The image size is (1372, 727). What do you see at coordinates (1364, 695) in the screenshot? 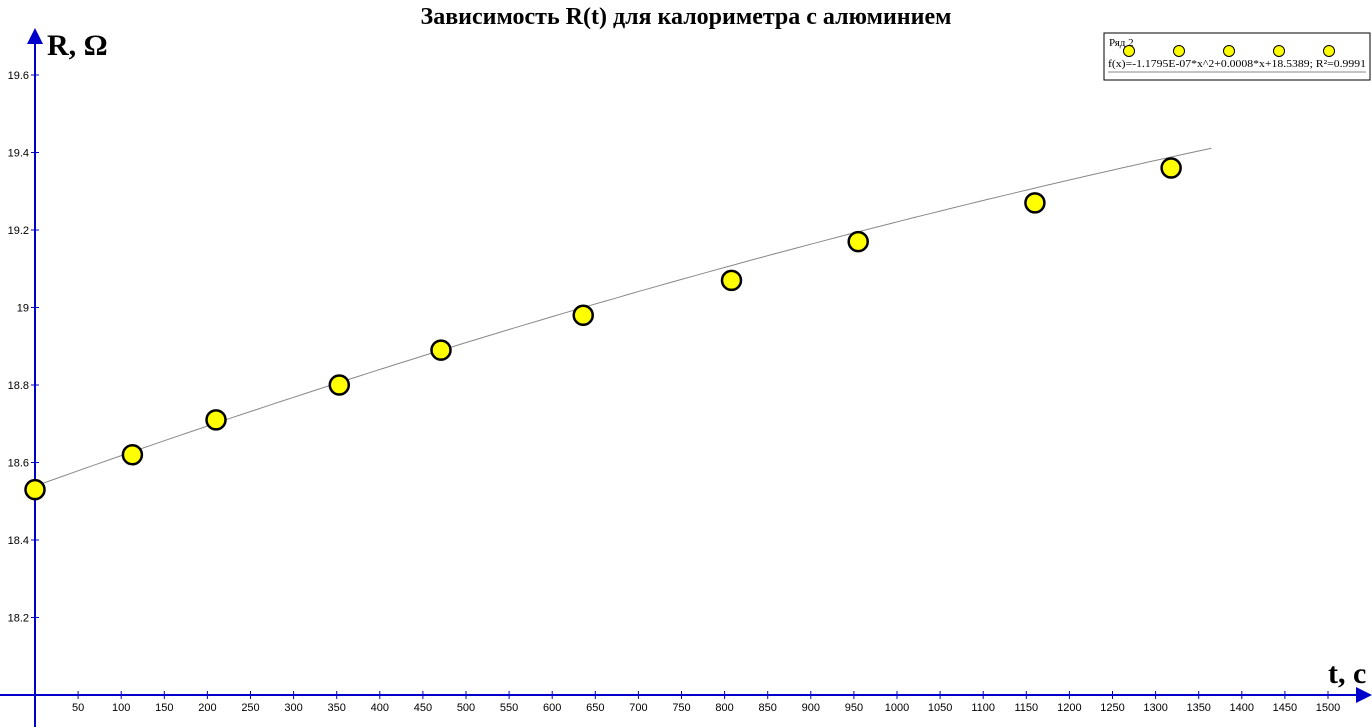
I see `x-axis-arrow` at bounding box center [1364, 695].